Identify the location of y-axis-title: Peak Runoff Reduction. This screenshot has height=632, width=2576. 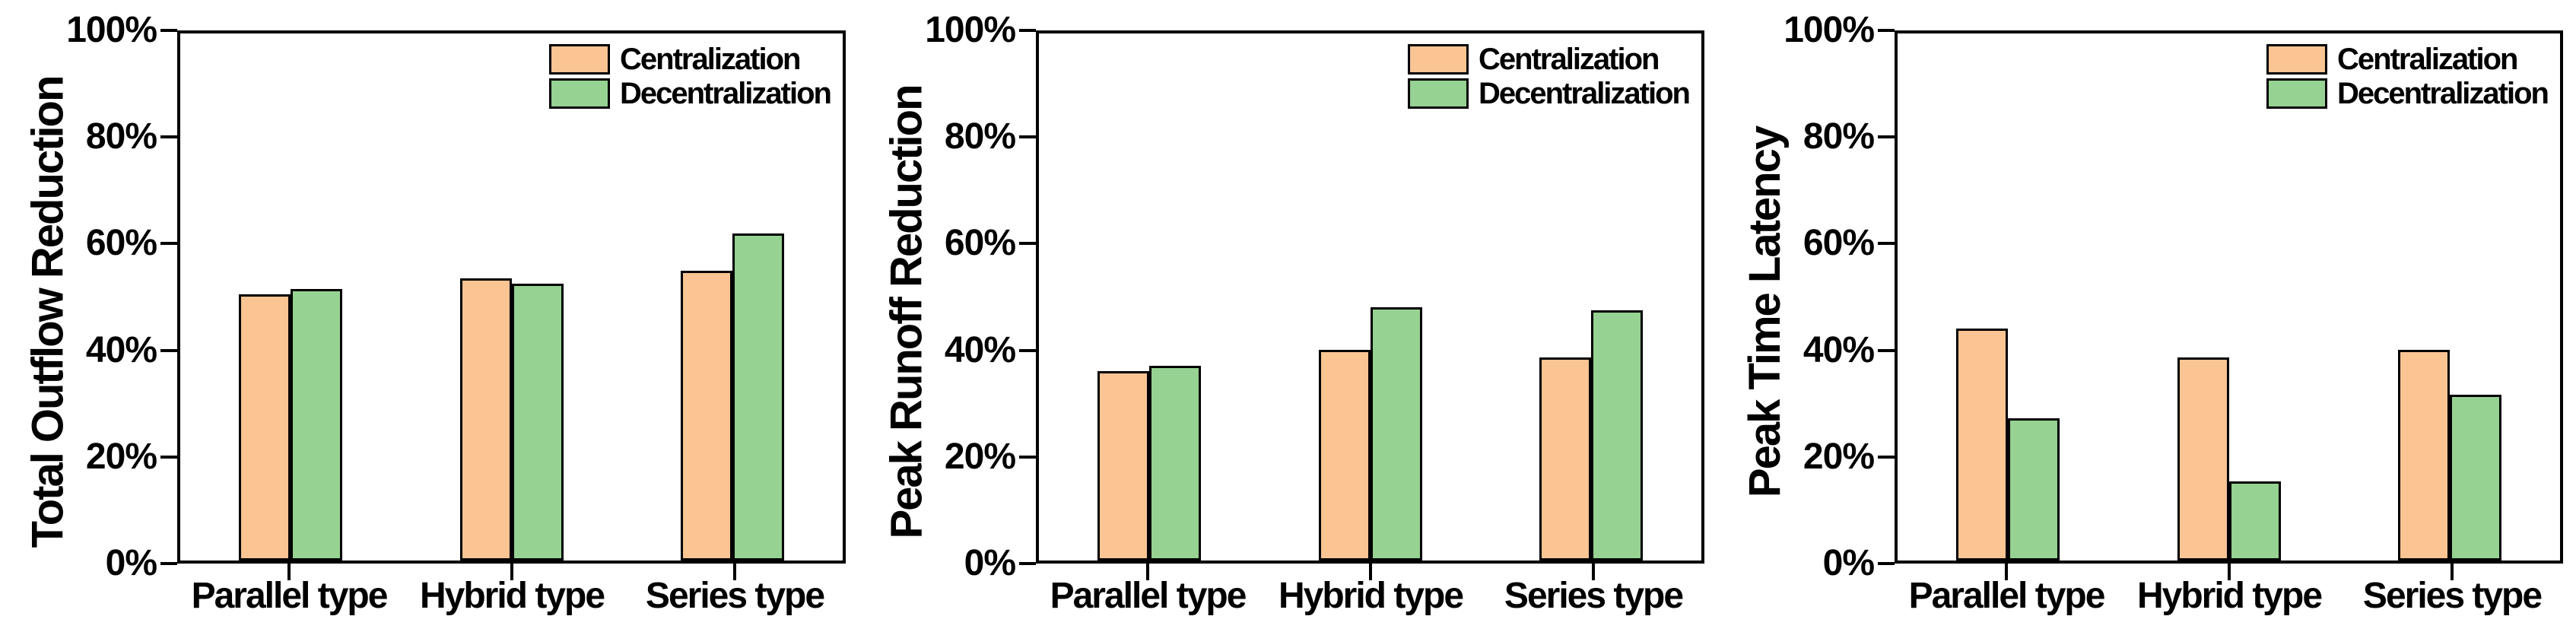
(906, 312).